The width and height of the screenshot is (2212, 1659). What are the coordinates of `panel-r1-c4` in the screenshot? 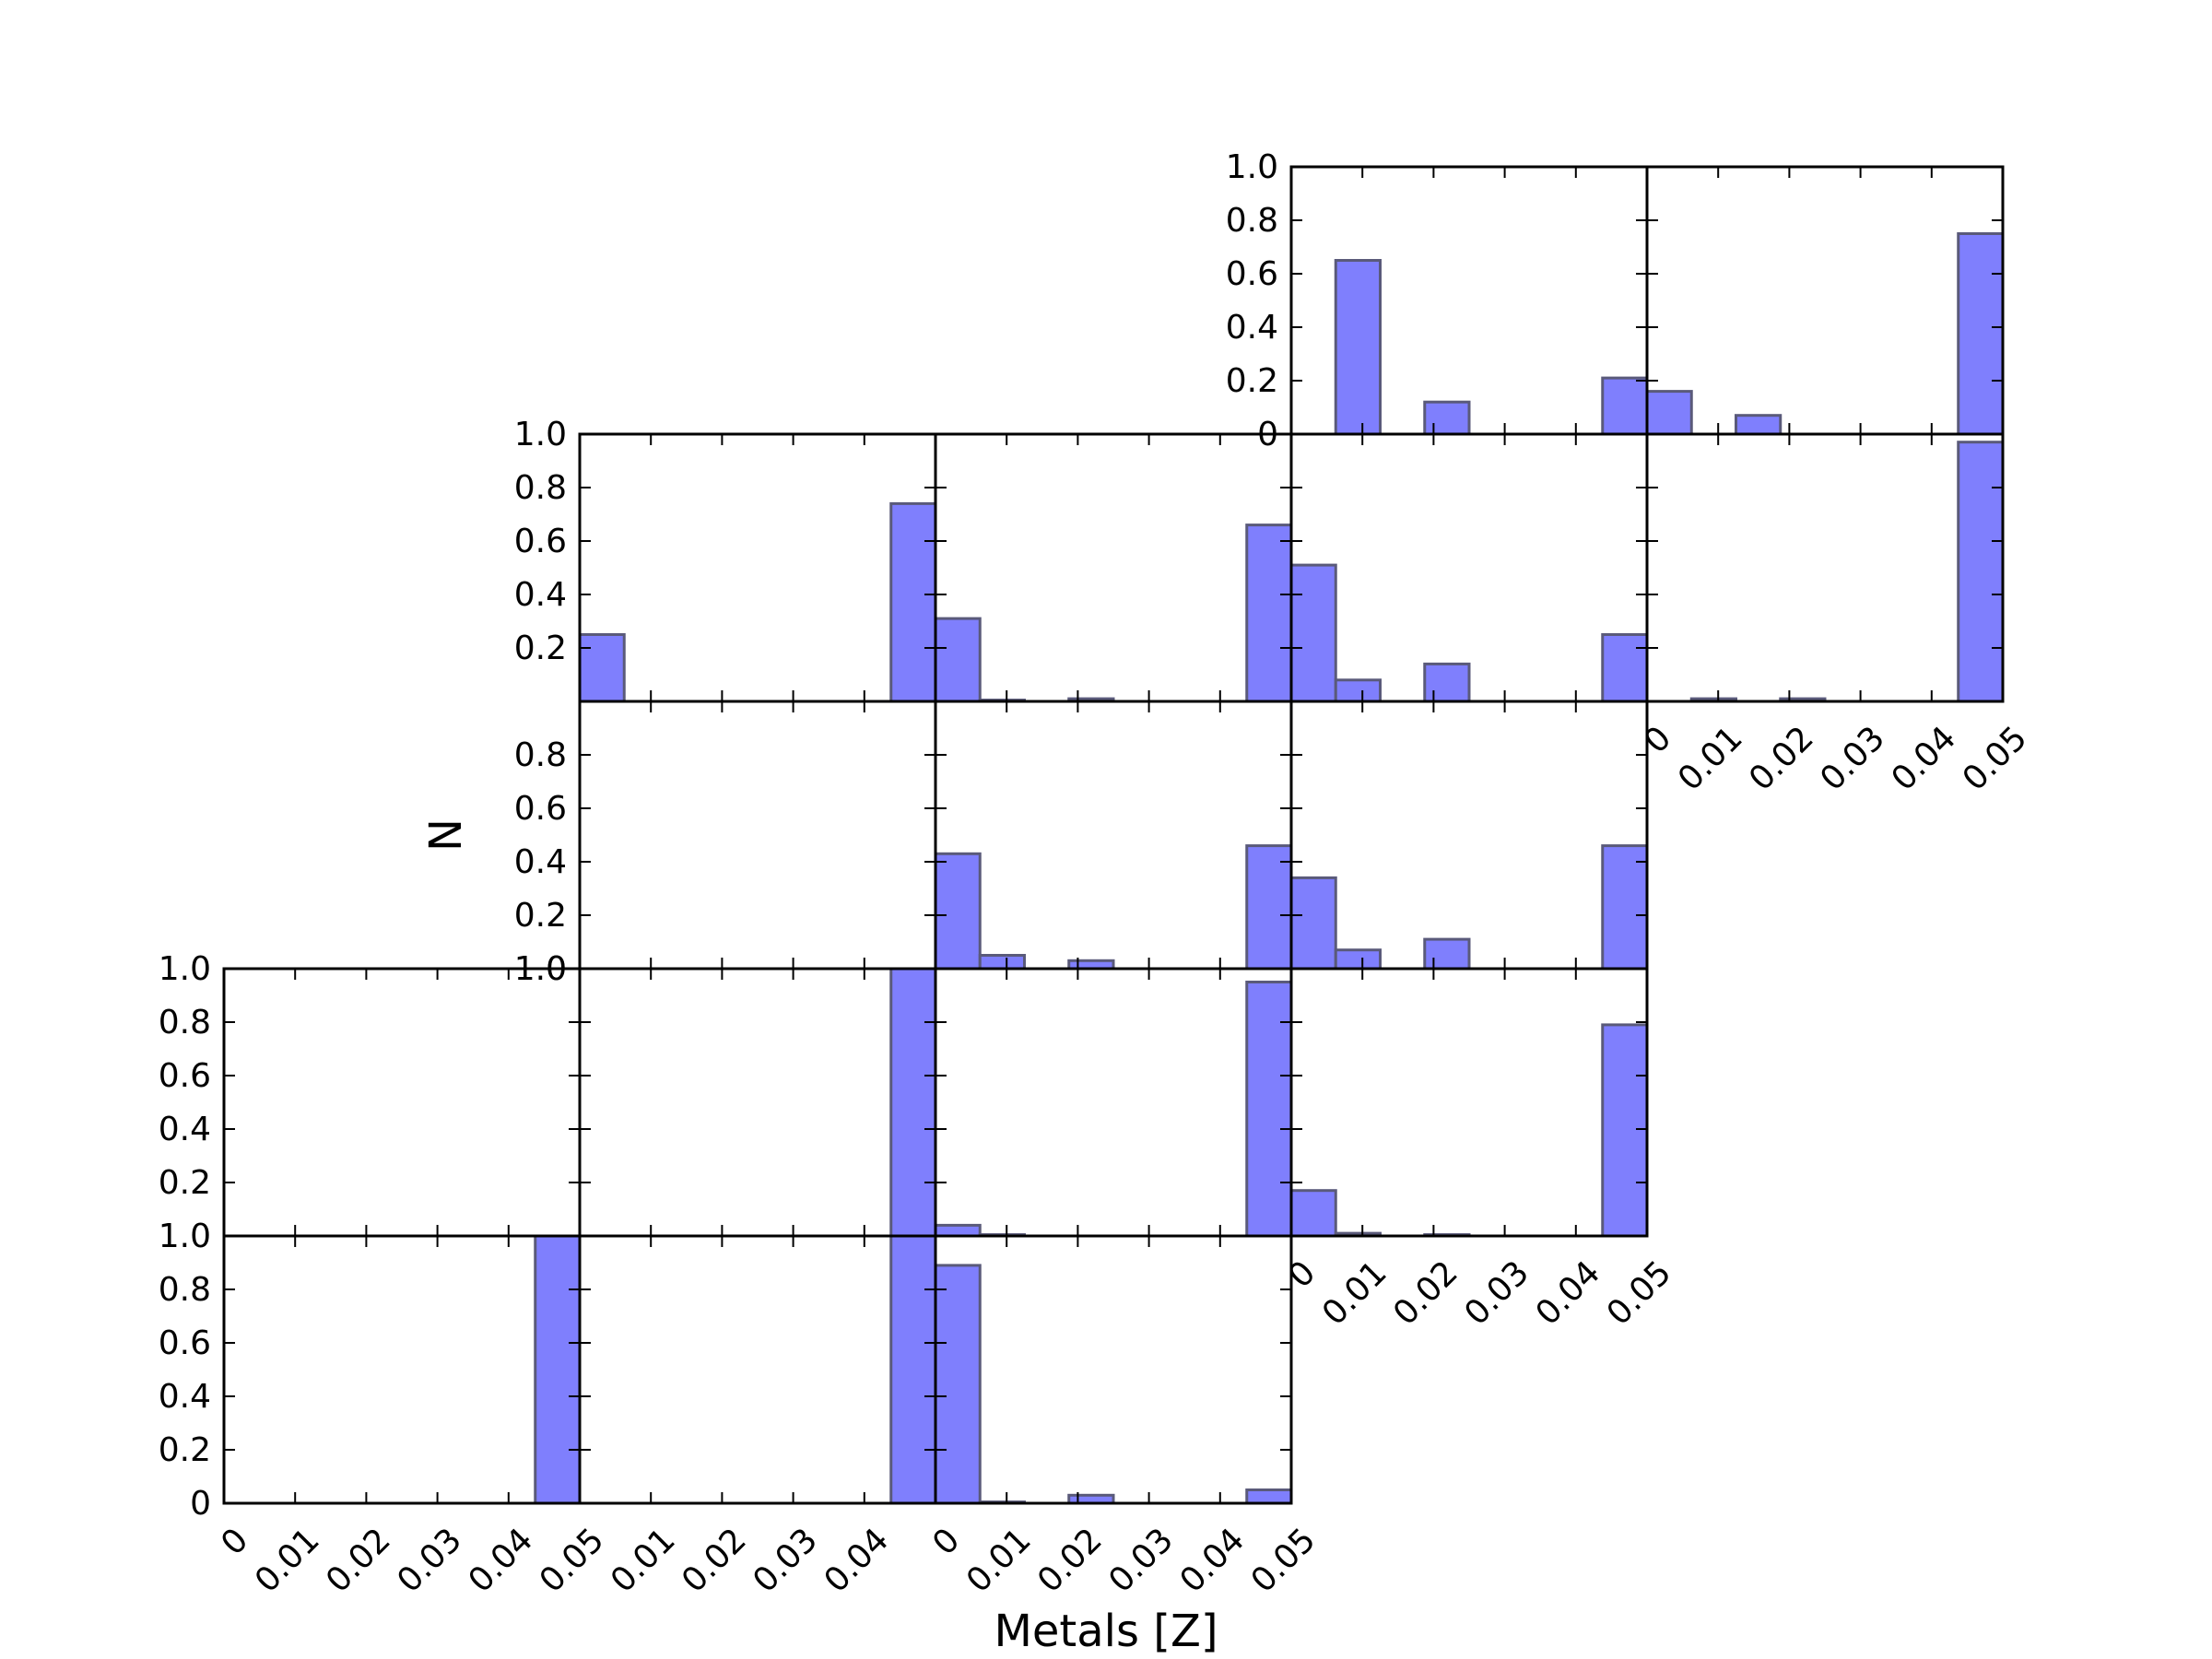 It's located at (1825, 567).